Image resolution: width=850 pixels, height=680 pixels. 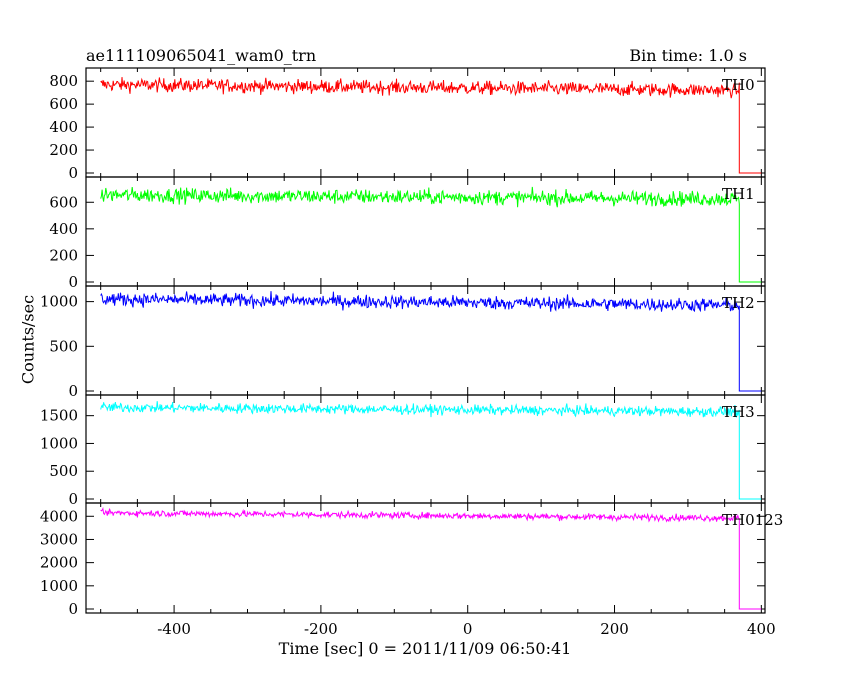 I want to click on panel-frame-th0123, so click(x=425, y=558).